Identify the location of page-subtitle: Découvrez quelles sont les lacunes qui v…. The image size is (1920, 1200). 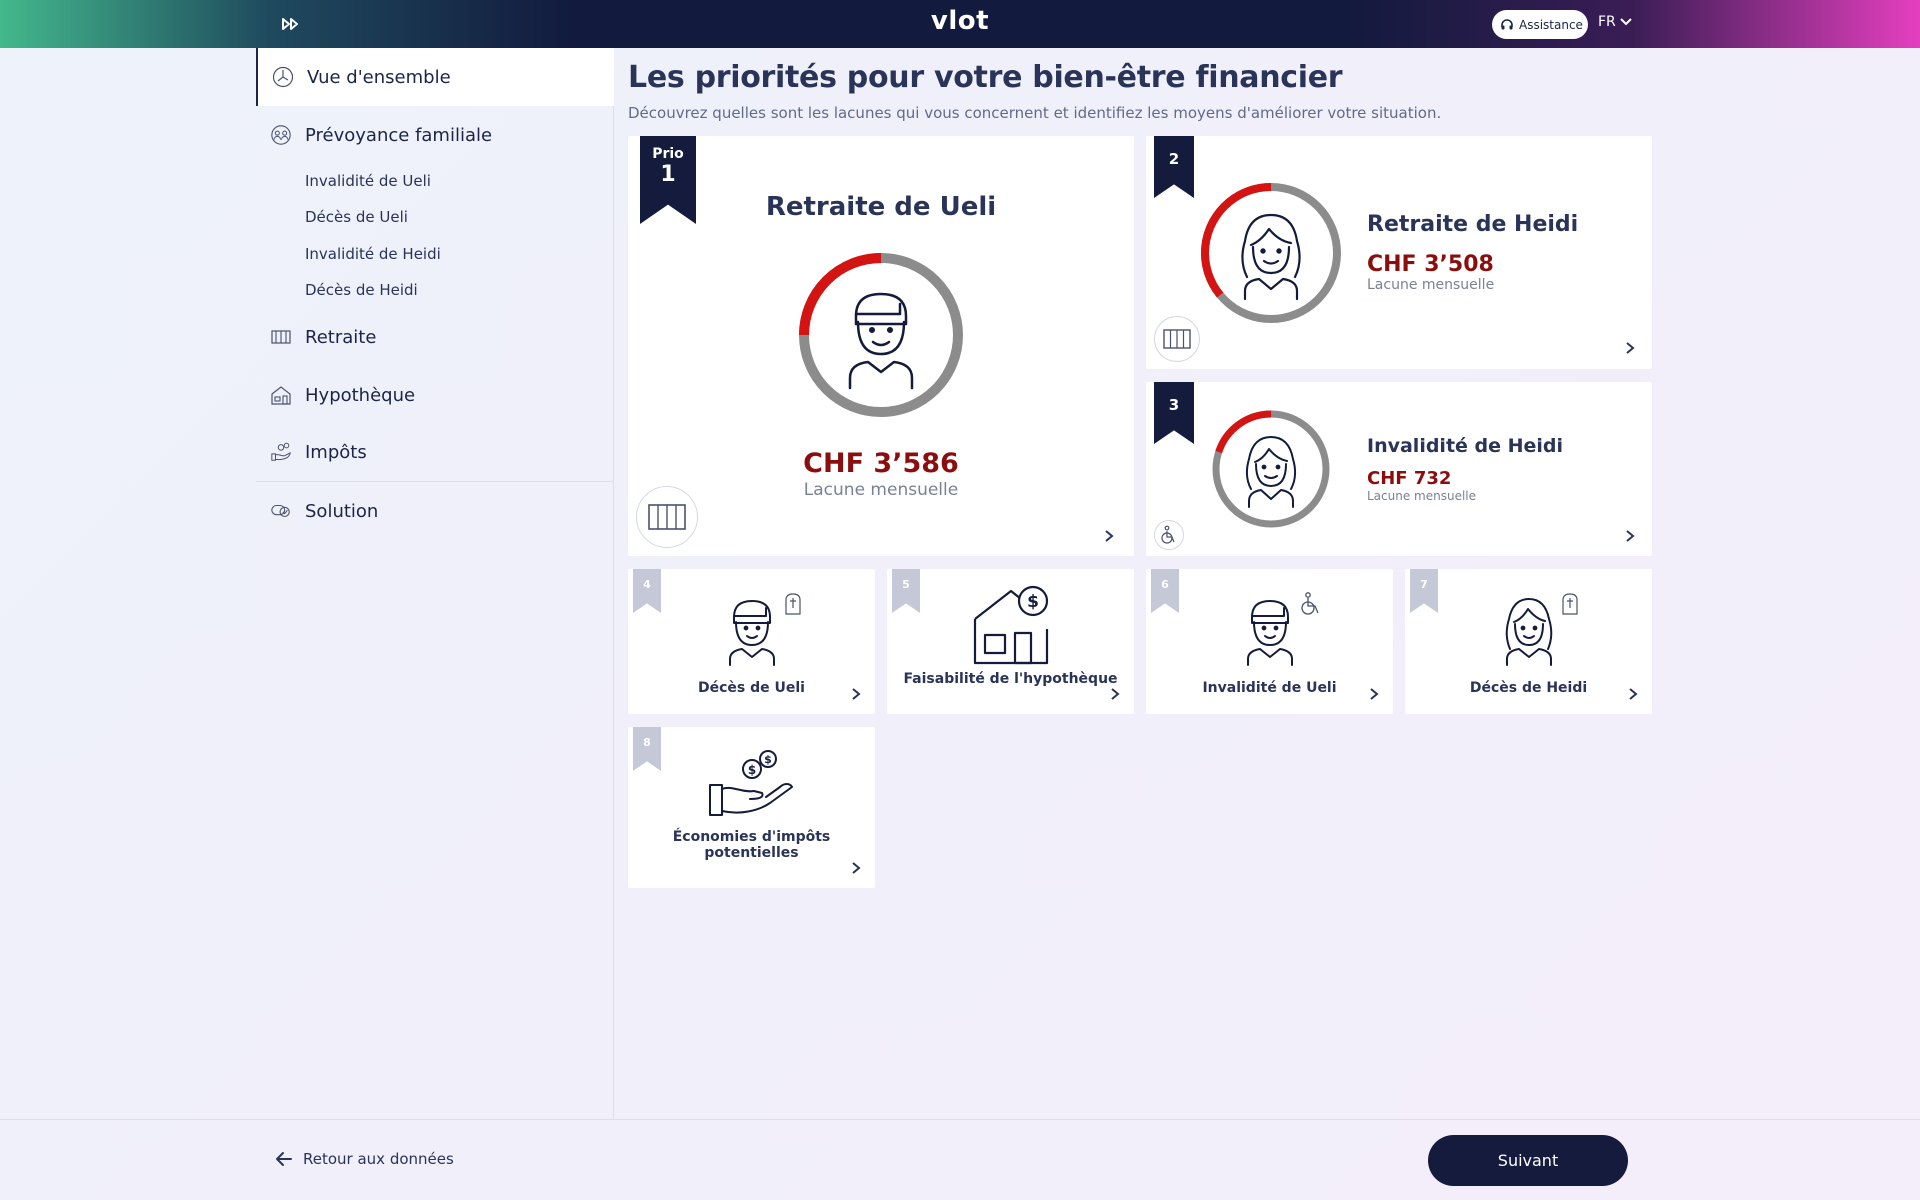
(1035, 113).